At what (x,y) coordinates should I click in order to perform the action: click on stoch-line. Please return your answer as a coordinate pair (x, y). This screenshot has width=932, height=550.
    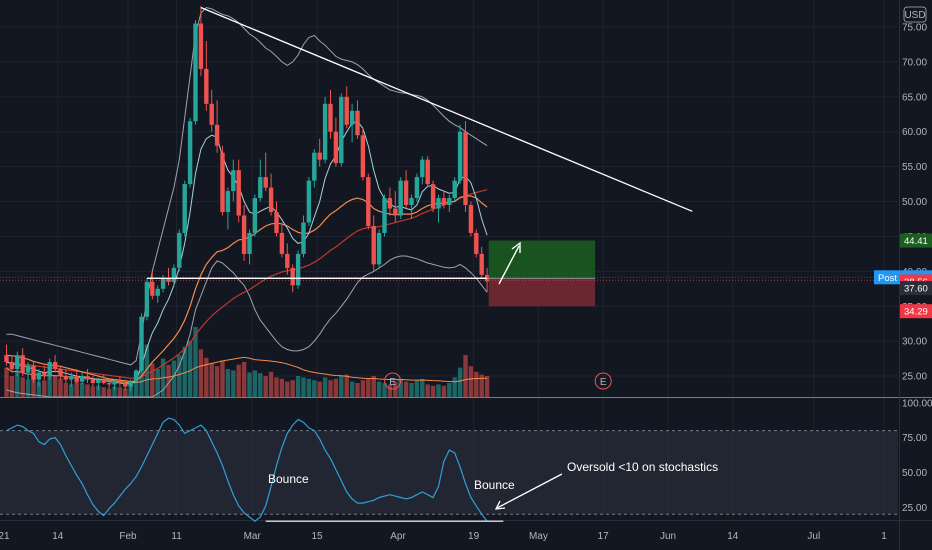
    Looking at the image, I should click on (247, 469).